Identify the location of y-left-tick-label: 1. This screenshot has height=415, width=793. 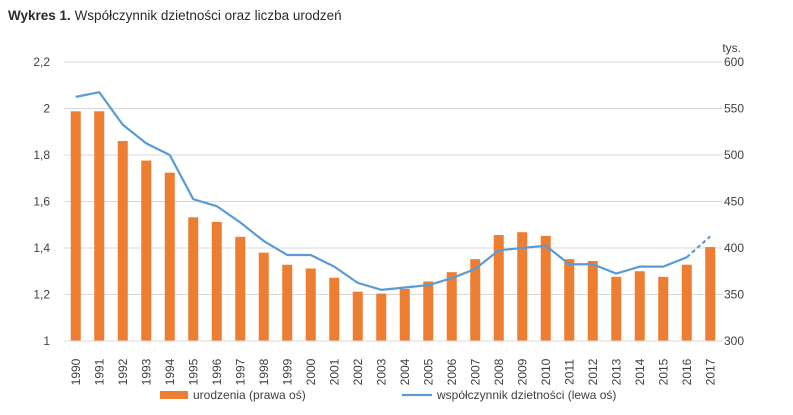
(46, 341).